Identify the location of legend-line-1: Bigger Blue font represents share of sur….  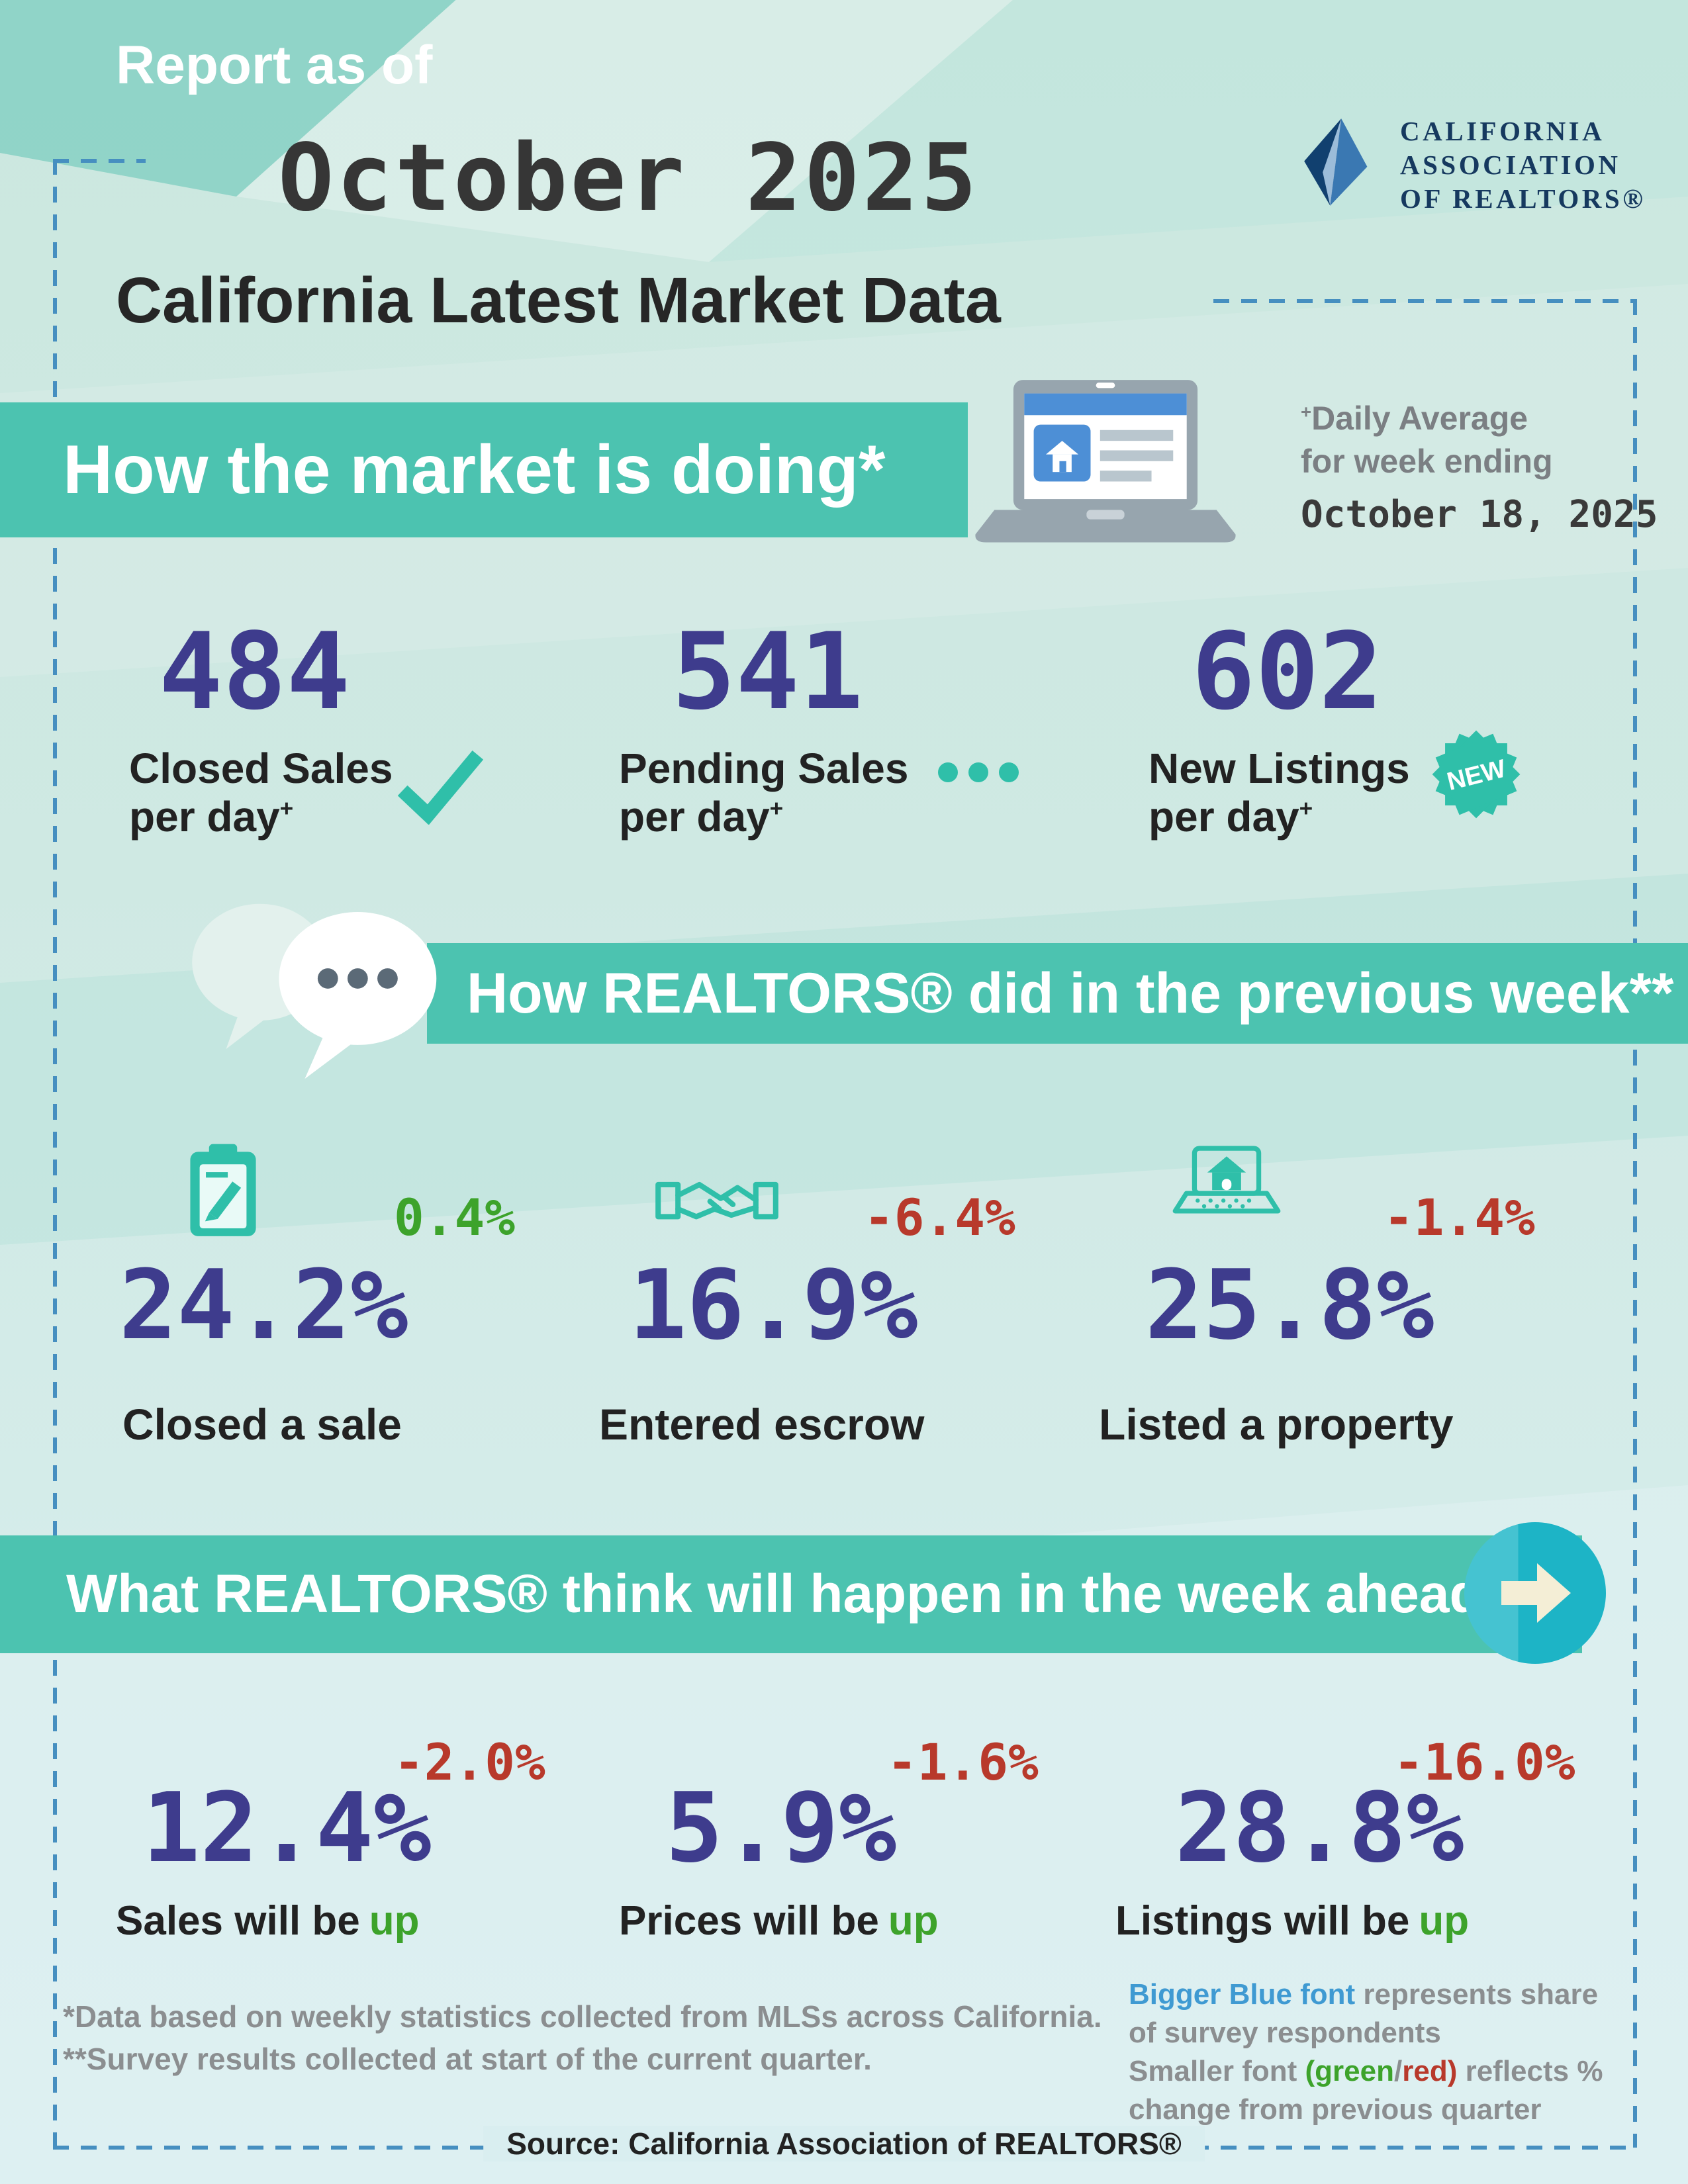
(1364, 2014).